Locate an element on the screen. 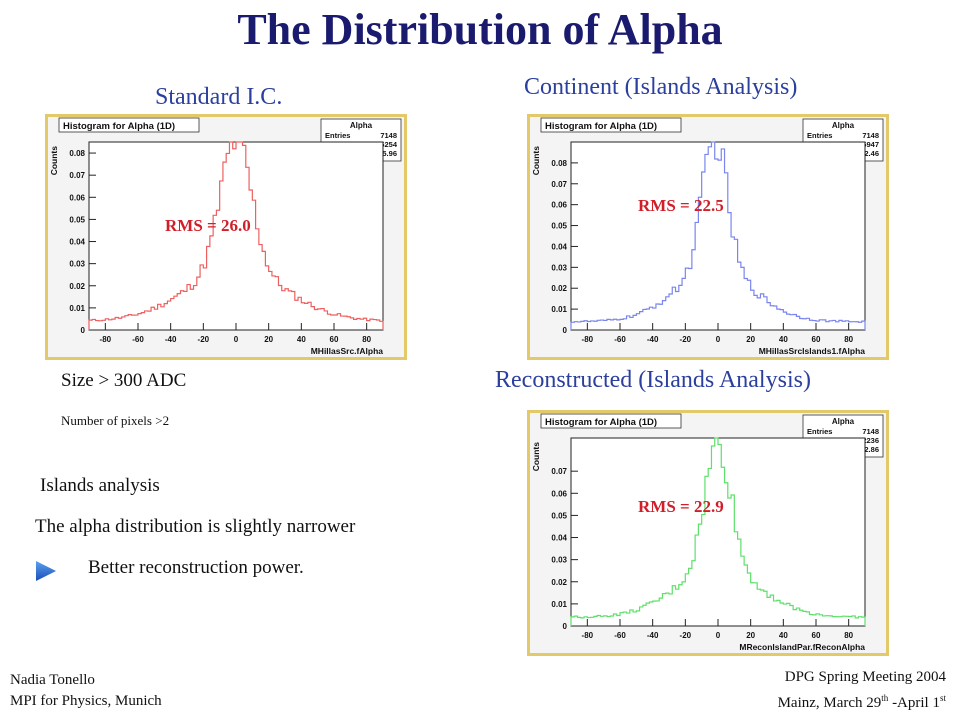  author-name: Nadia Tonello is located at coordinates (52, 680).